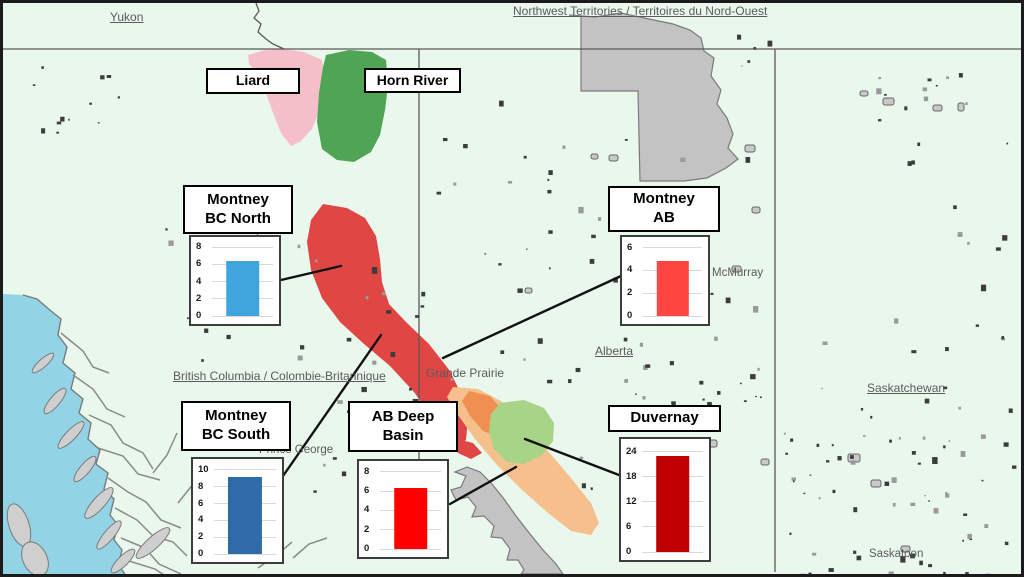 The width and height of the screenshot is (1024, 577). What do you see at coordinates (483, 485) in the screenshot?
I see `connector-ab-deep-basin` at bounding box center [483, 485].